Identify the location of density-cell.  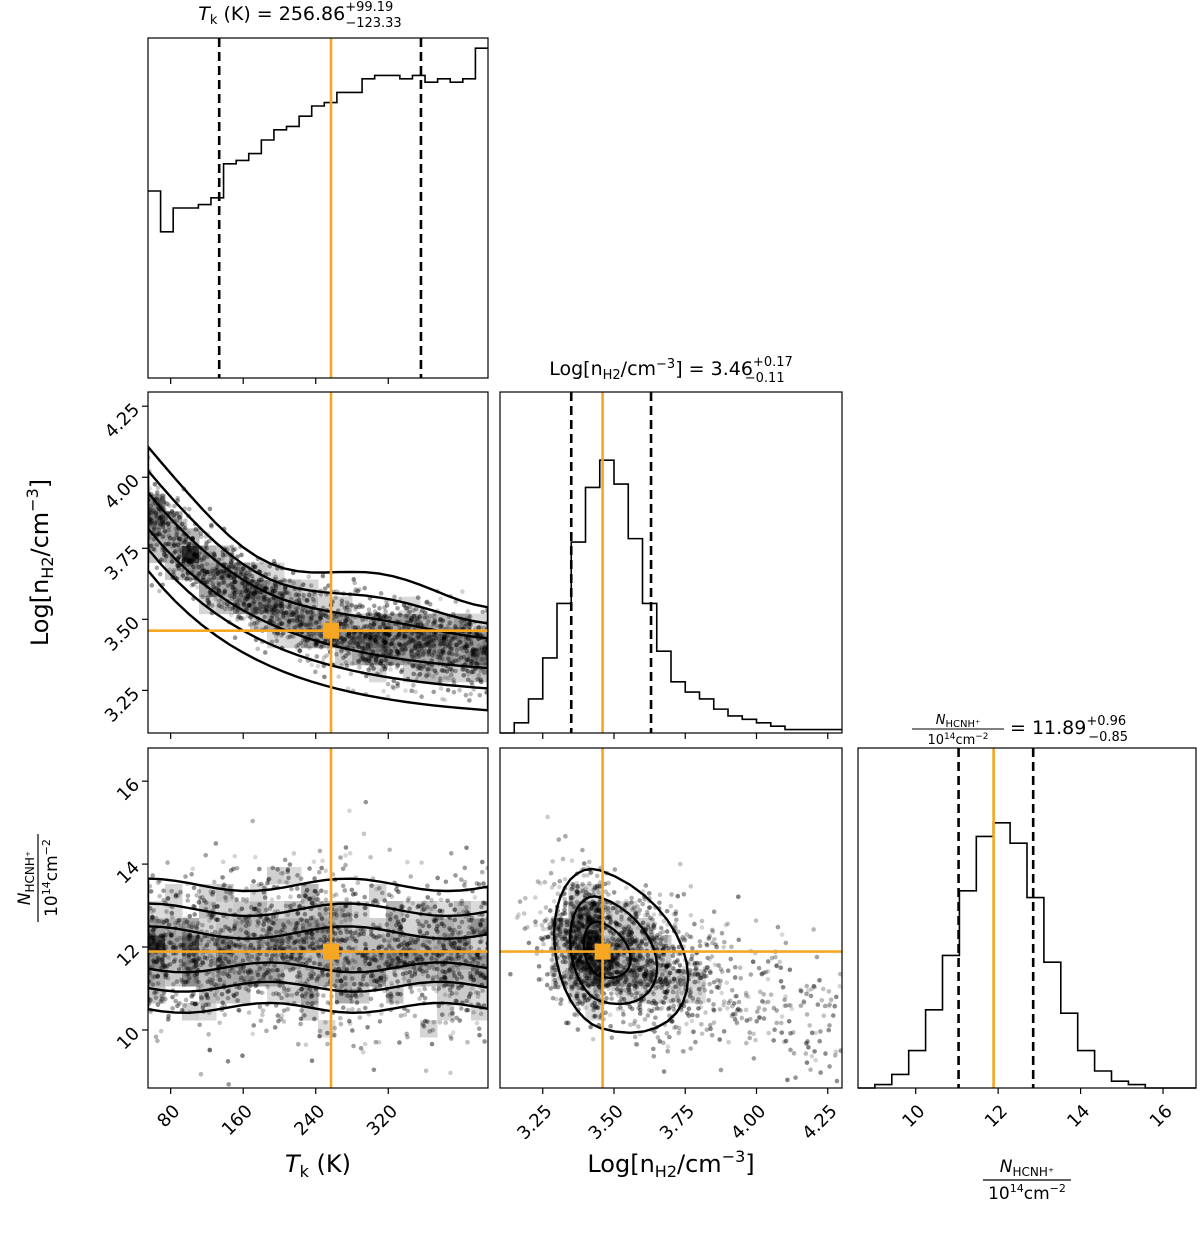
(157, 961).